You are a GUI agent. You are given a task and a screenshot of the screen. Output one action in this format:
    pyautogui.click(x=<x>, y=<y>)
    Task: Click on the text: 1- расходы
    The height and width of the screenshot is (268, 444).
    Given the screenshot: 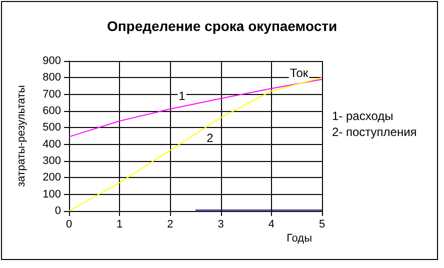 What is the action you would take?
    pyautogui.click(x=363, y=116)
    